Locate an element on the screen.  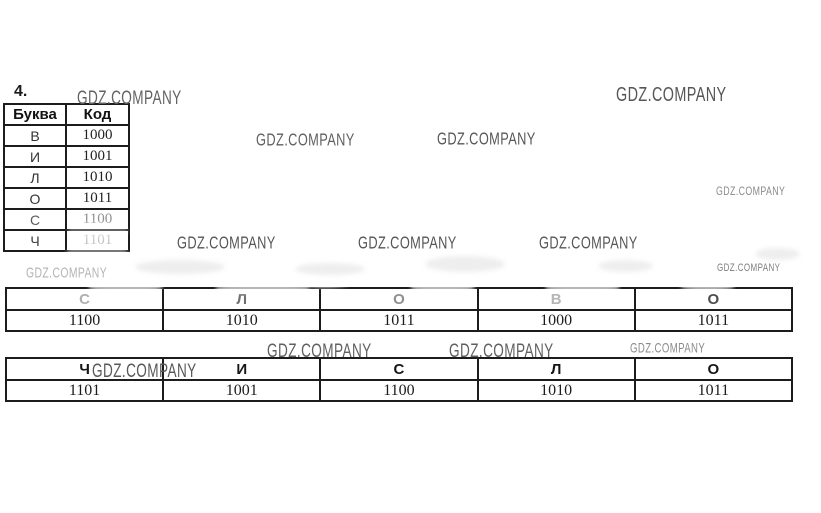
decoded-word-table-2: Ч И С Л О 1101 1001 1100 1010 1011 is located at coordinates (399, 379).